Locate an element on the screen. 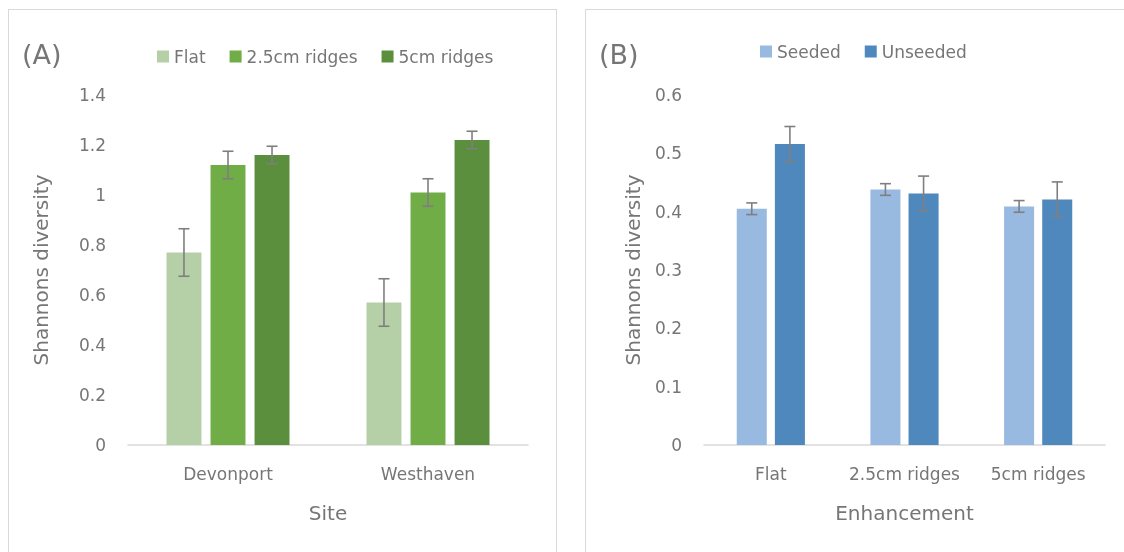  x-axis-title: Site is located at coordinates (328, 513).